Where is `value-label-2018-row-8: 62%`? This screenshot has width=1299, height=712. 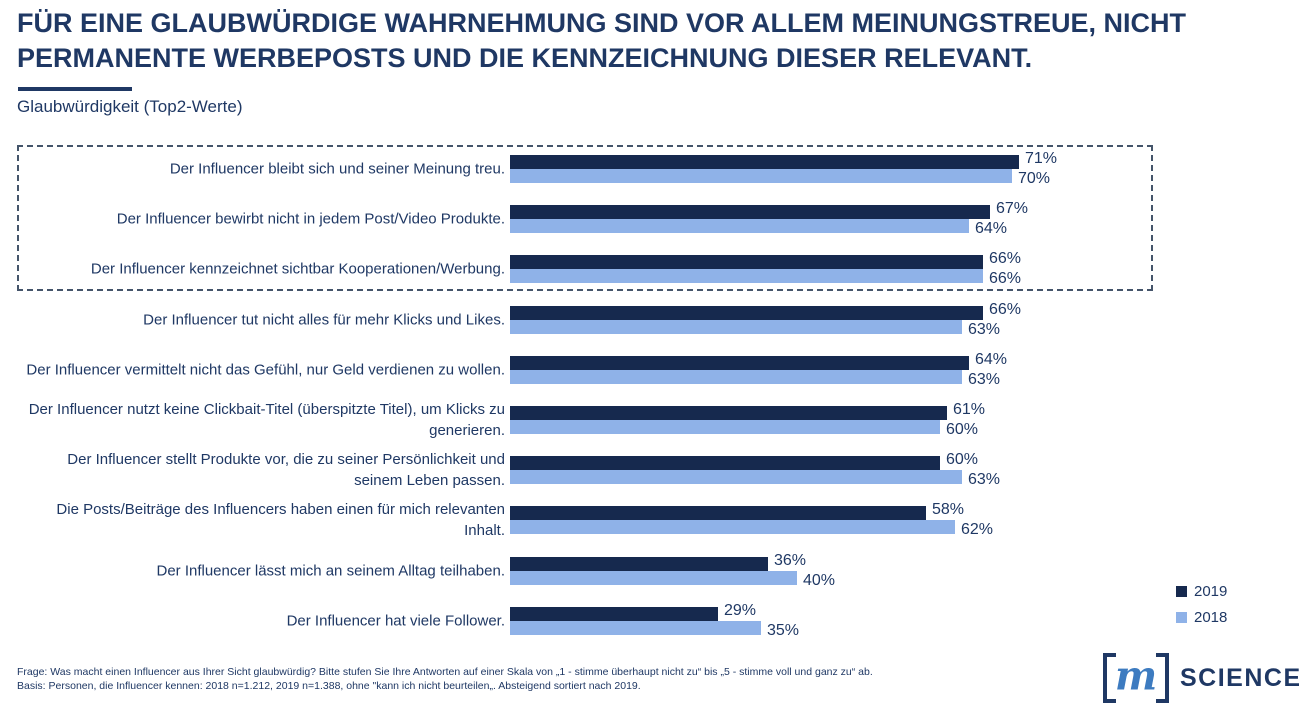 value-label-2018-row-8: 62% is located at coordinates (977, 529).